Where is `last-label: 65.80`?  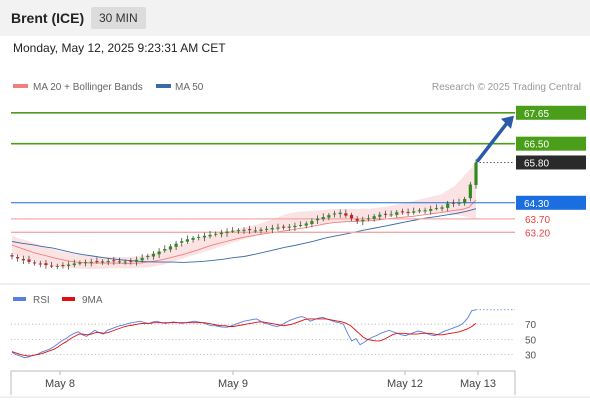 last-label: 65.80 is located at coordinates (536, 163).